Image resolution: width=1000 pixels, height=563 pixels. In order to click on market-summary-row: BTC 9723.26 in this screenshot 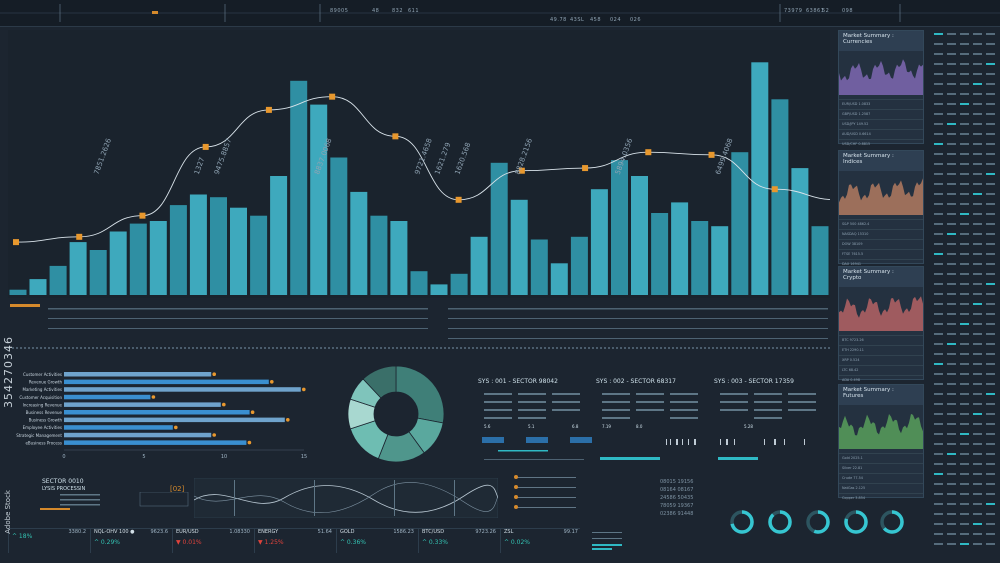, I will do `click(881, 340)`.